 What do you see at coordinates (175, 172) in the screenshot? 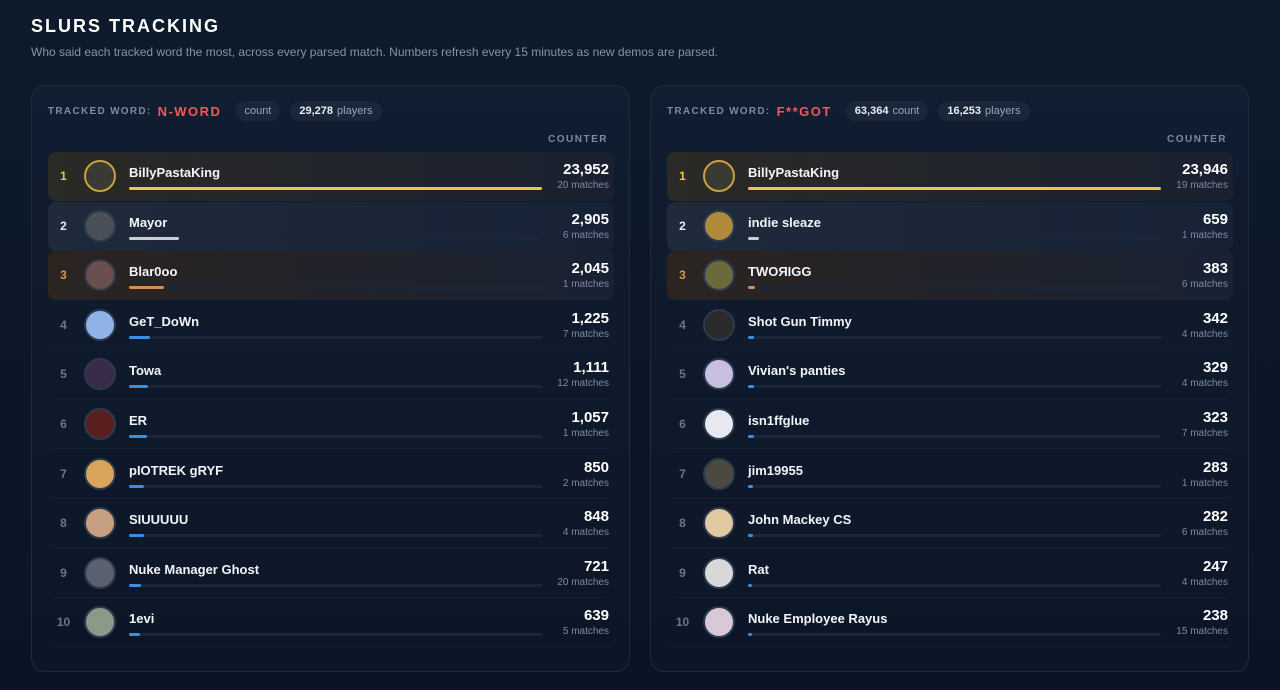
I see `player-name: BillyPastaKing` at bounding box center [175, 172].